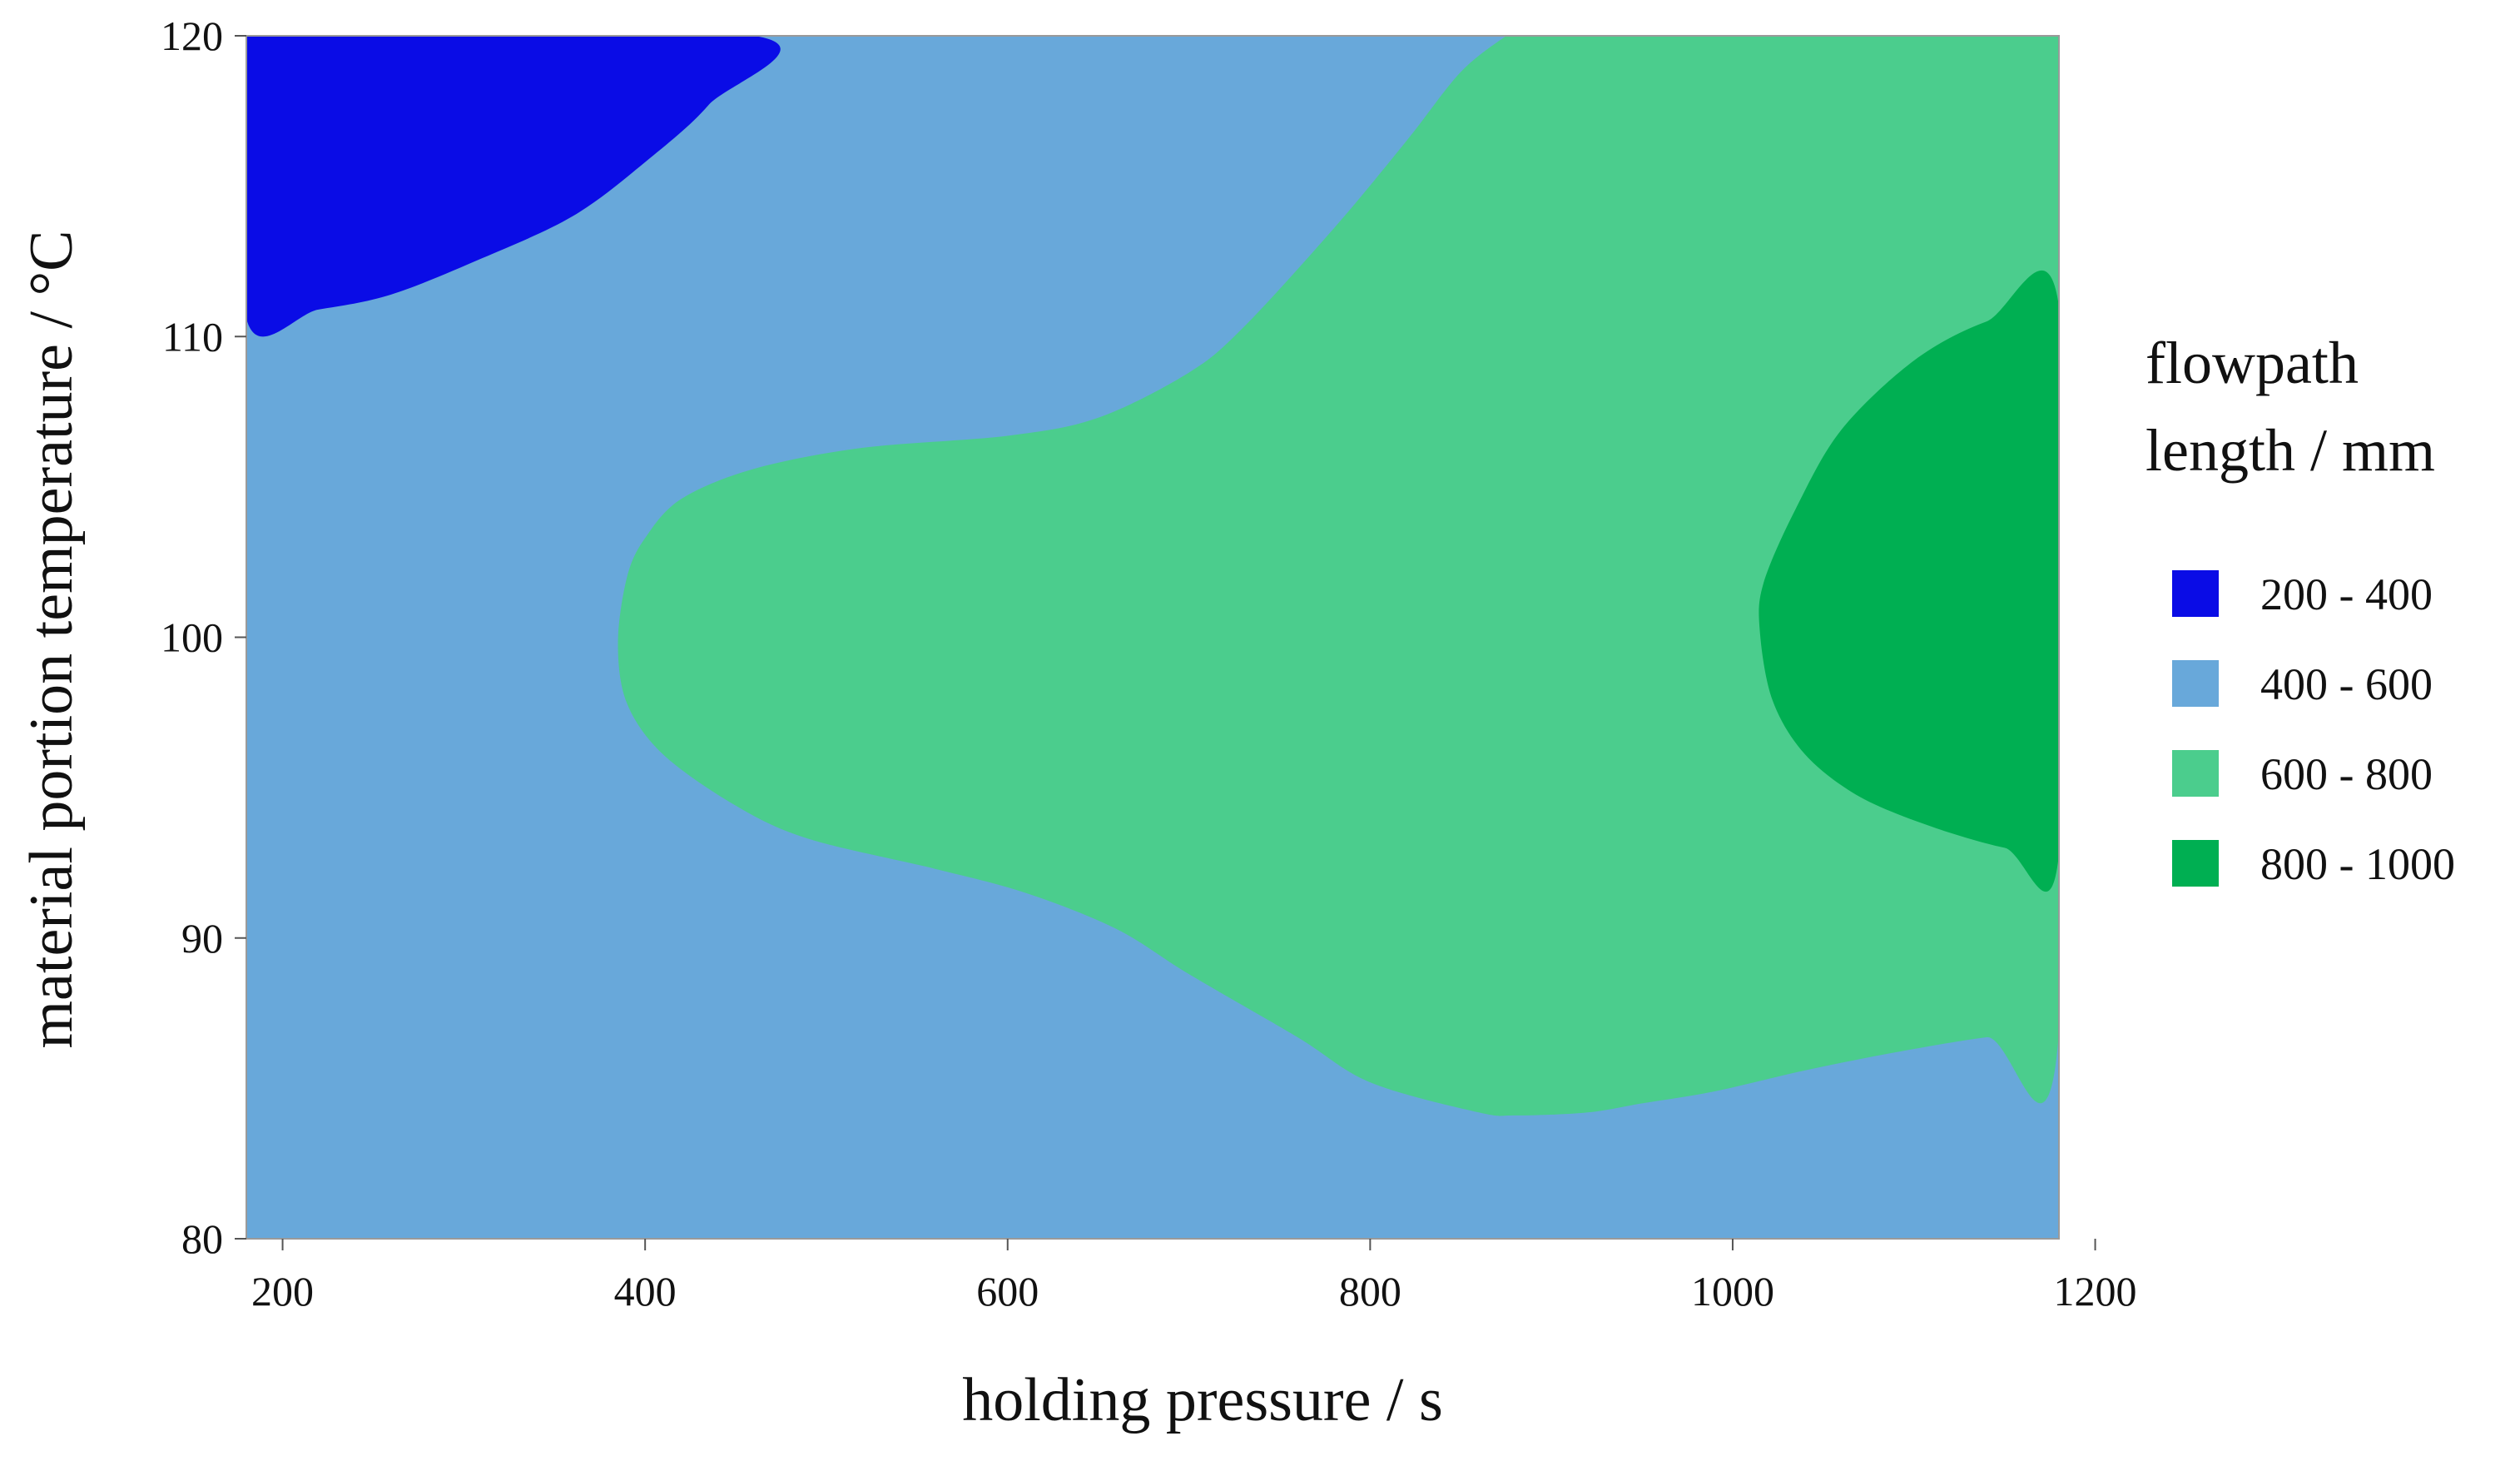  What do you see at coordinates (2290, 450) in the screenshot?
I see `legend-title-line-2: length / mm` at bounding box center [2290, 450].